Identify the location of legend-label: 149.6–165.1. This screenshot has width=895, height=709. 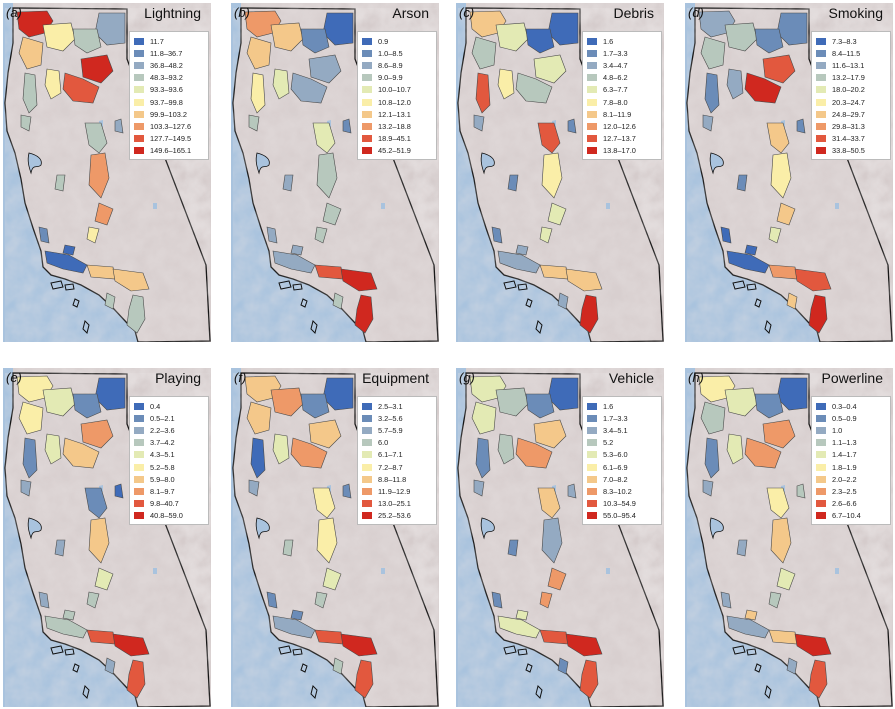
(171, 151).